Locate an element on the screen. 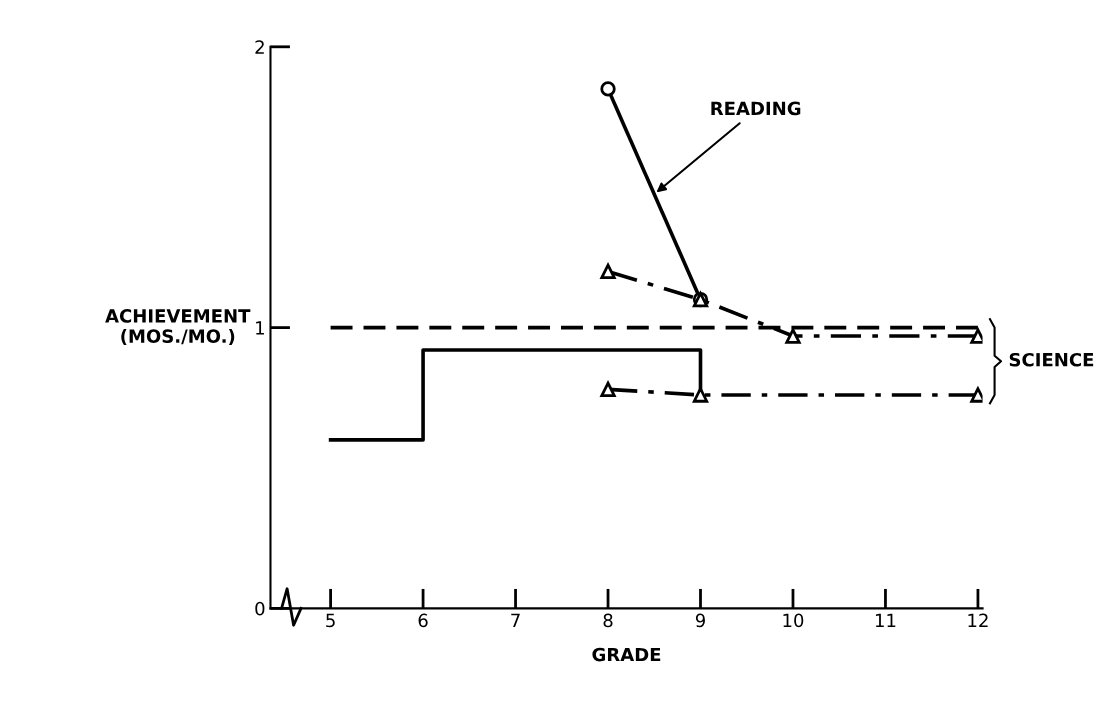 The image size is (1104, 720). text: READING is located at coordinates (756, 108).